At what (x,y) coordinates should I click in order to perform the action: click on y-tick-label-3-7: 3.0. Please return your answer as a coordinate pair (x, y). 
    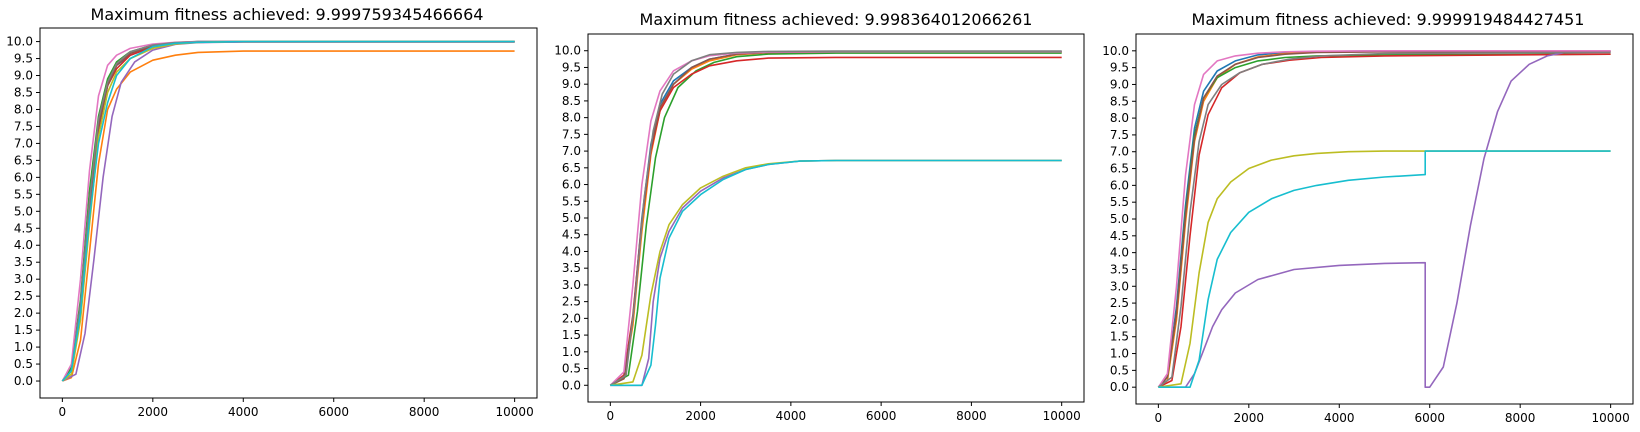
    Looking at the image, I should click on (1119, 286).